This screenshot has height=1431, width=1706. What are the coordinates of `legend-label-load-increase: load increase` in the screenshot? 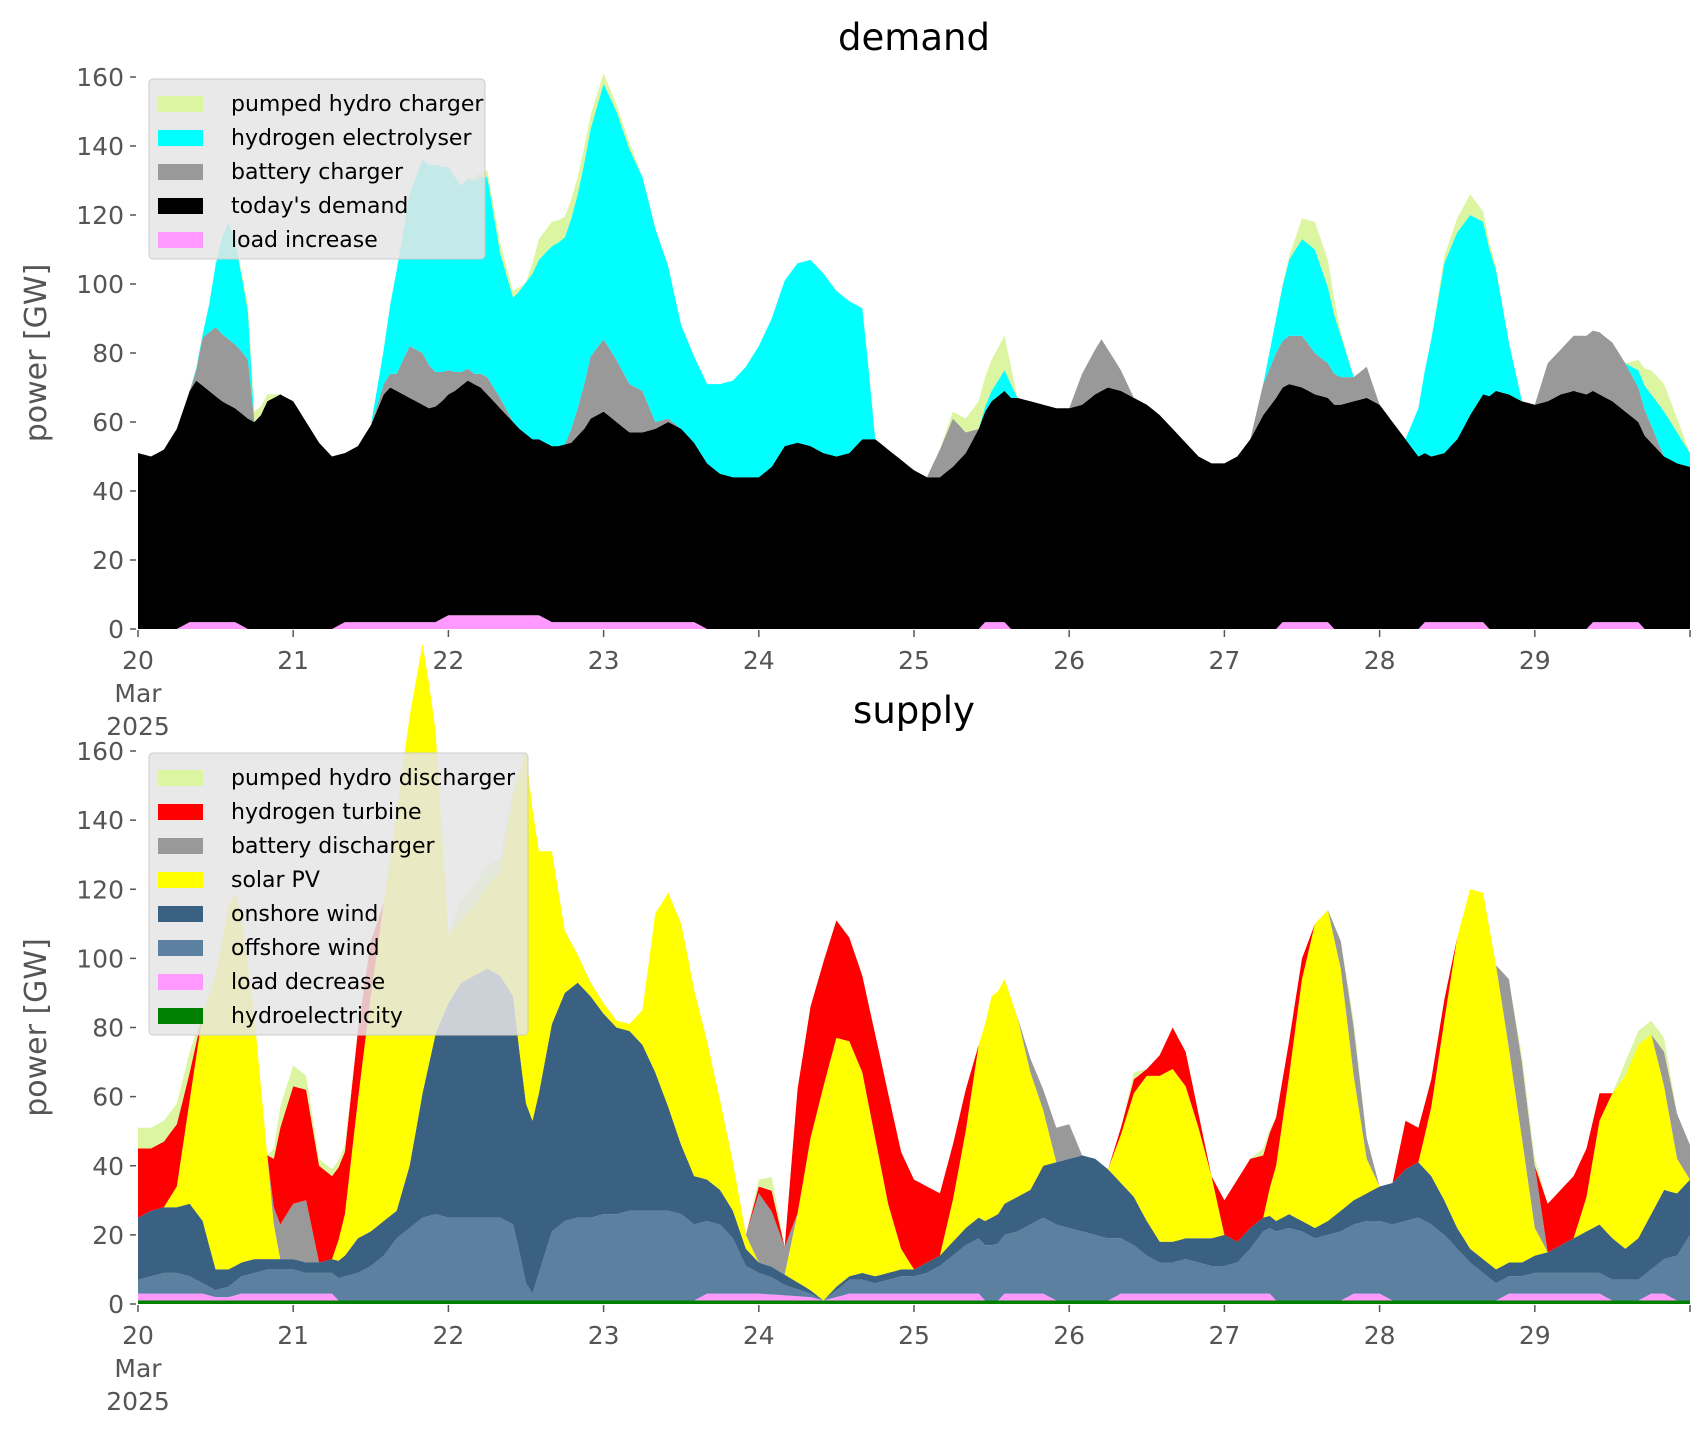 It's located at (304, 240).